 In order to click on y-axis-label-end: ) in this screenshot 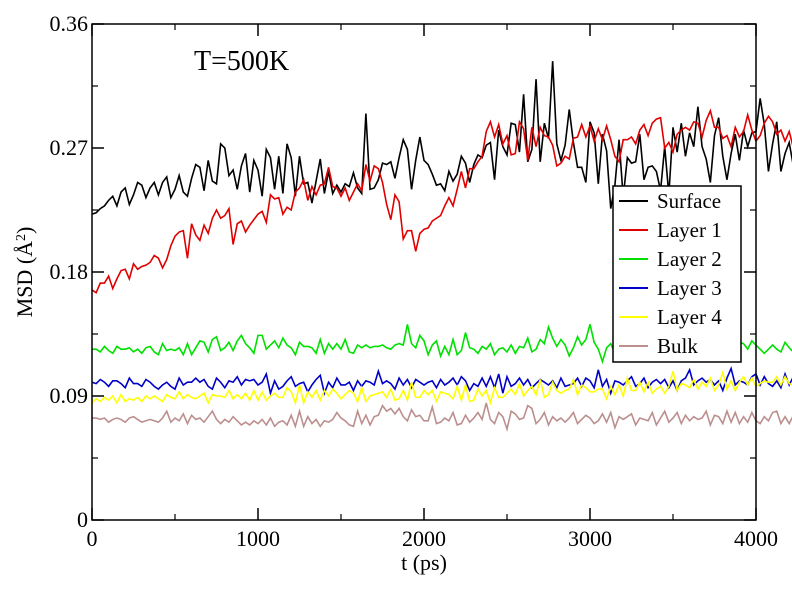, I will do `click(24, 230)`.